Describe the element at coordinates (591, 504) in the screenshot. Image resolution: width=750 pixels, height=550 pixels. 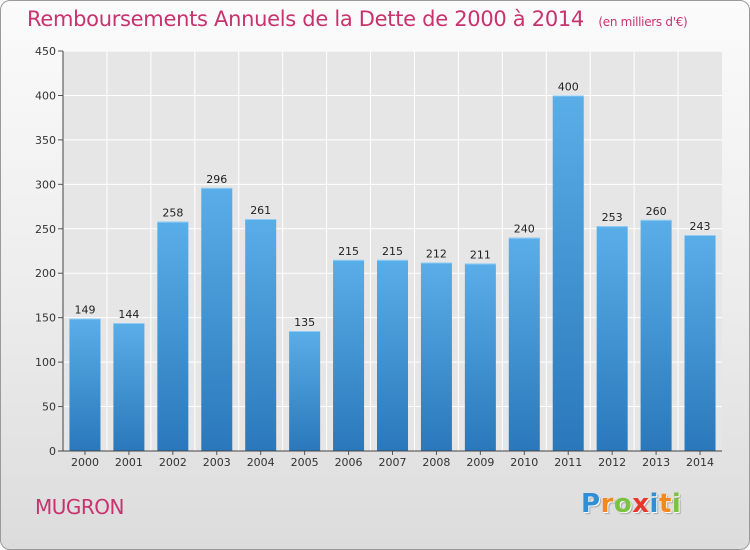
I see `logo-letter: P` at that location.